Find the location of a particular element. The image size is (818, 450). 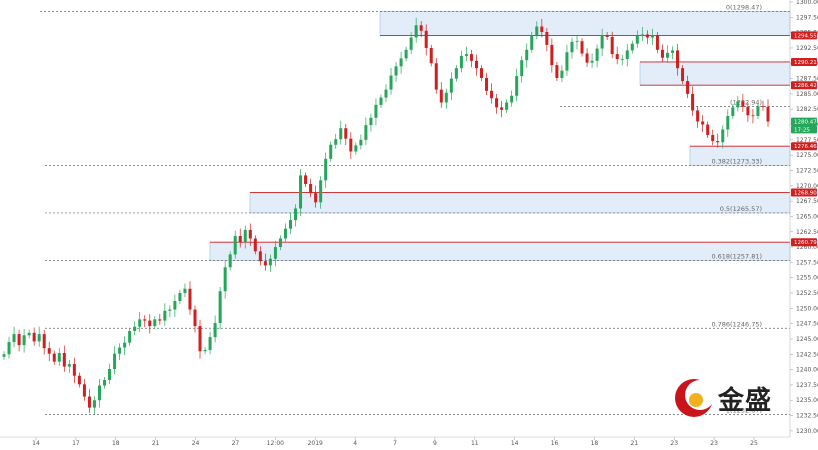

y-tick-label: 1297.50 is located at coordinates (807, 17).